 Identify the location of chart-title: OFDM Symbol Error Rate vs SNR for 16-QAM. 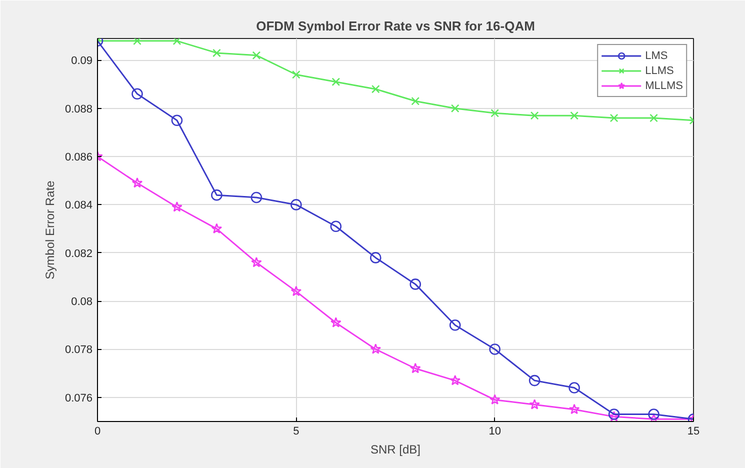
(395, 26).